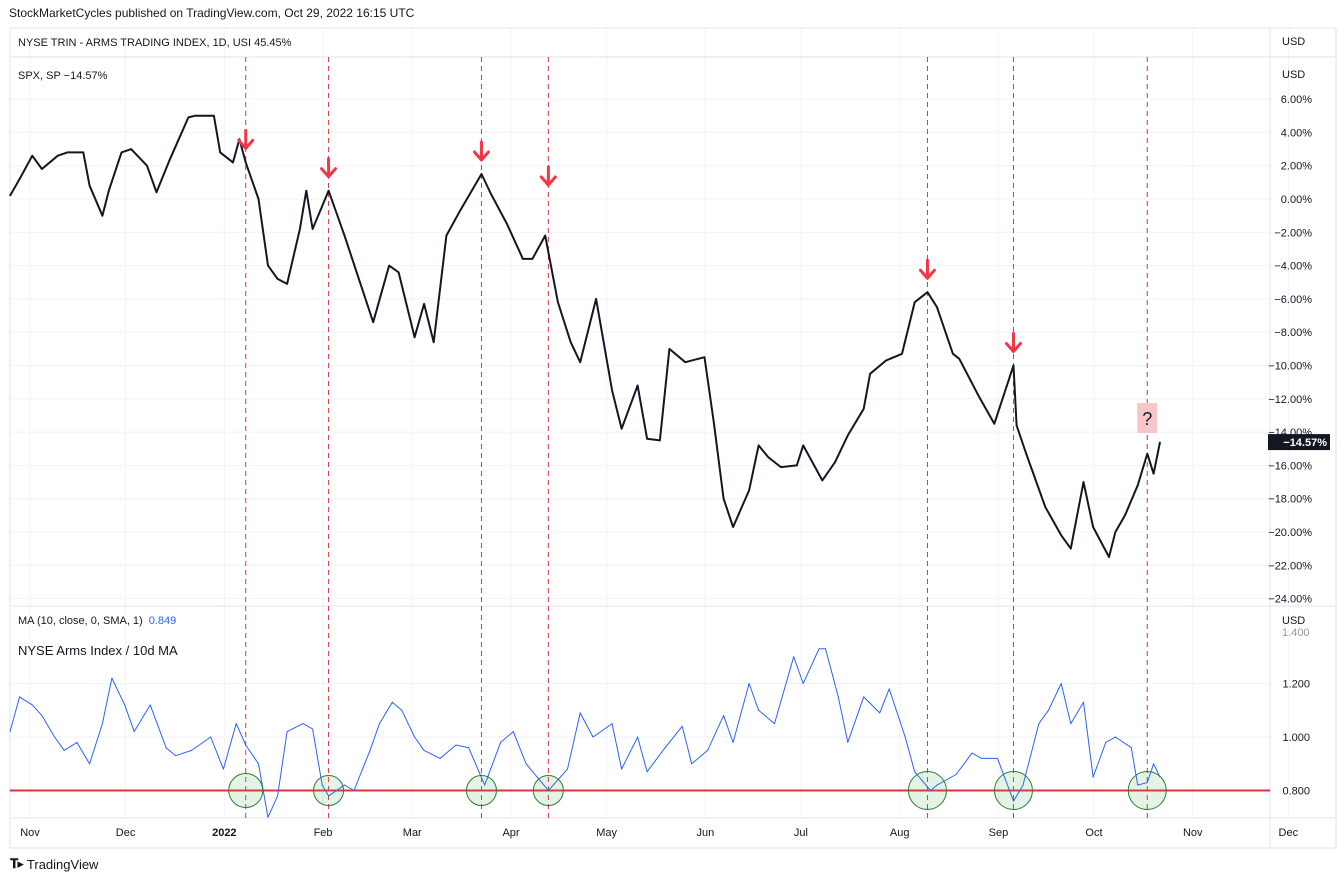 The height and width of the screenshot is (882, 1344). I want to click on ma-legend: MA (10, close, 0, SMA, 1) 0.849, so click(97, 621).